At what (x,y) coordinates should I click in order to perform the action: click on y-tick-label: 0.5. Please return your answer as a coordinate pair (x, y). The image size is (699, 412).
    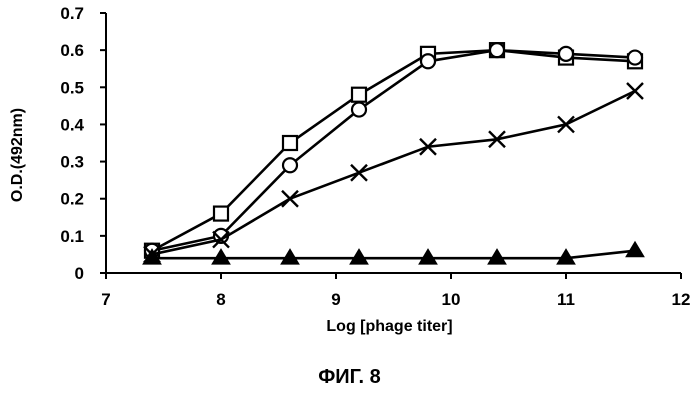
    Looking at the image, I should click on (72, 87).